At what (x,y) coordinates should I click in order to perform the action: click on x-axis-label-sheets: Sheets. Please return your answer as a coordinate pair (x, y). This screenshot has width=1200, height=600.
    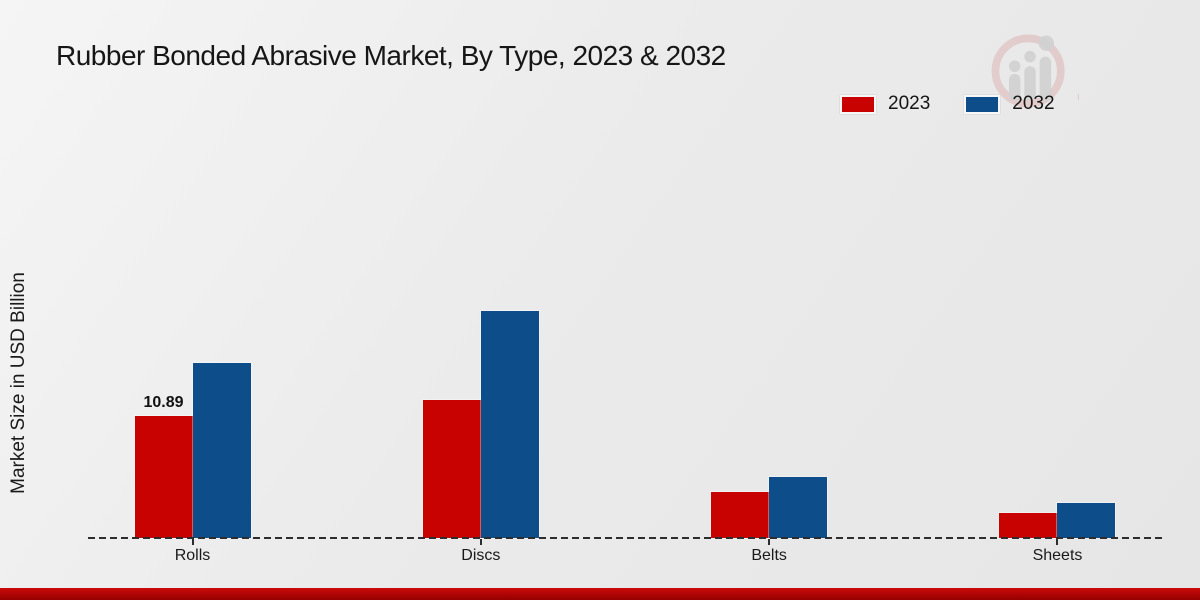
    Looking at the image, I should click on (1057, 555).